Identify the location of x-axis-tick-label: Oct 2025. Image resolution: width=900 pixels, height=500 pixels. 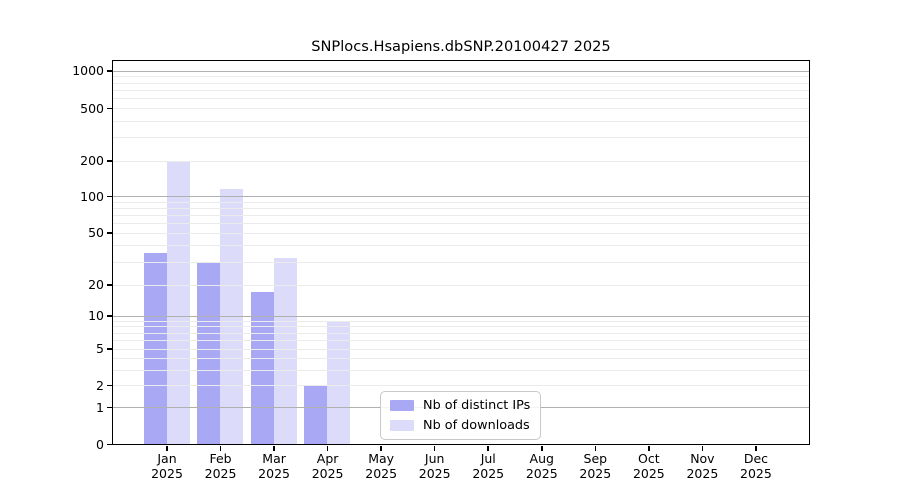
(648, 466).